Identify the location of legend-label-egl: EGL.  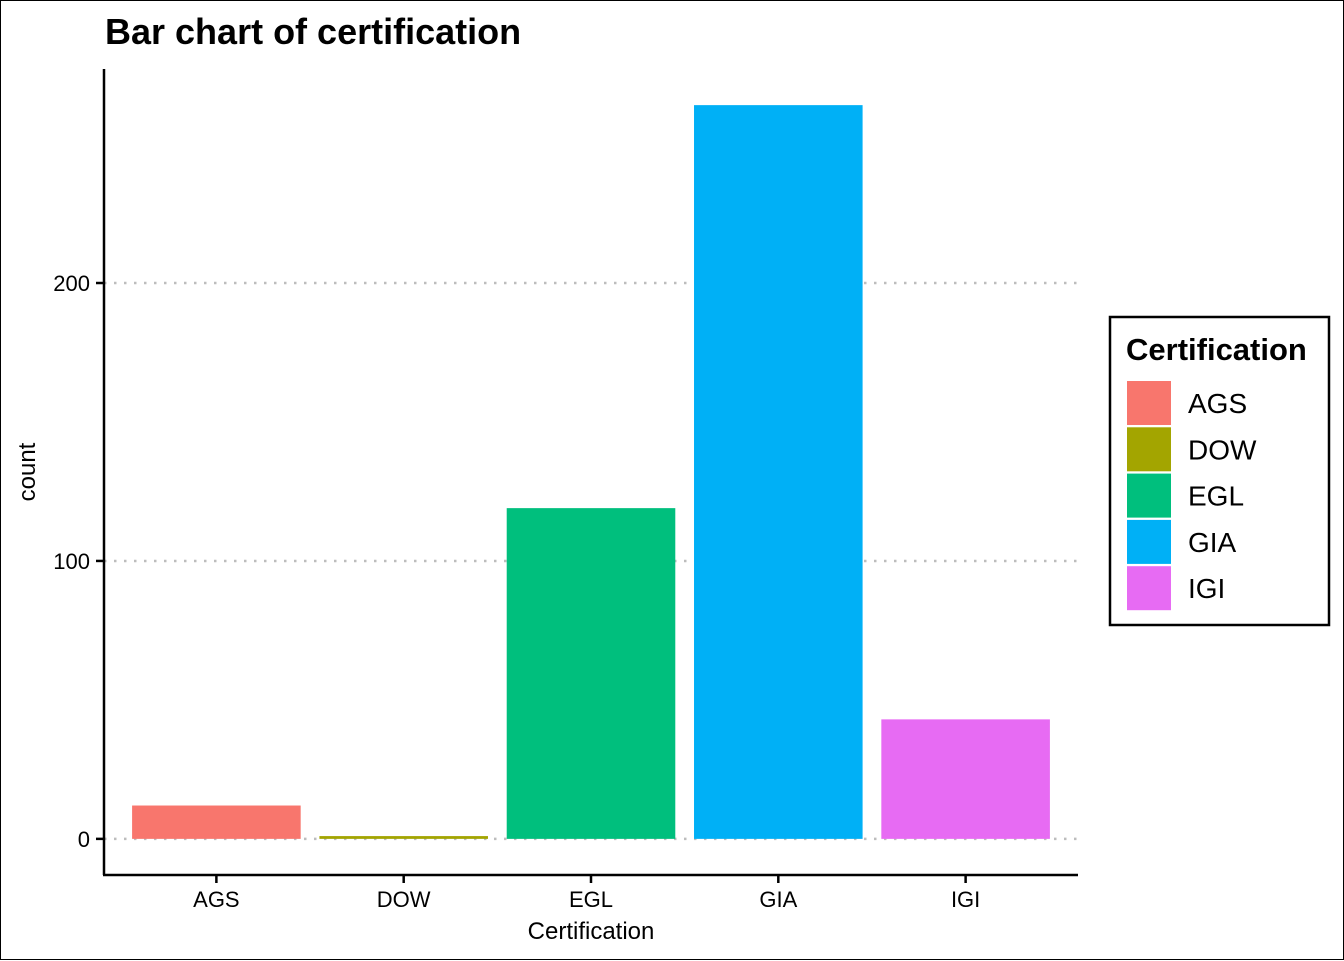
(1216, 496).